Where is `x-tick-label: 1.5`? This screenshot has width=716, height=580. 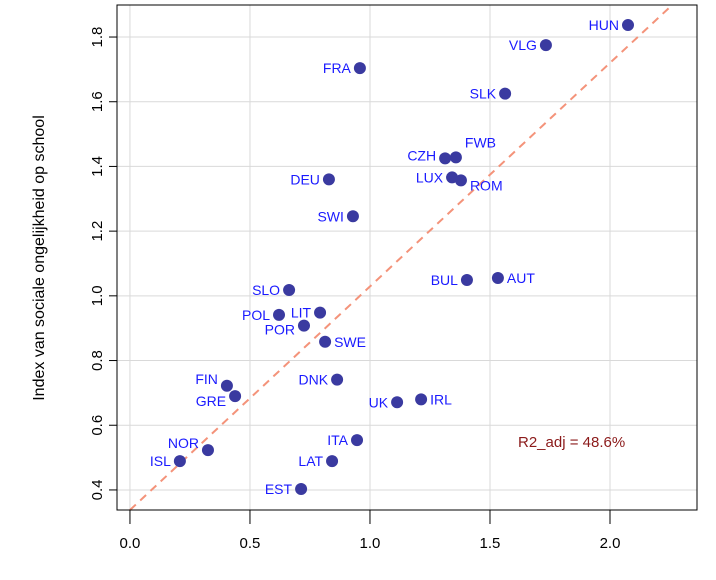 x-tick-label: 1.5 is located at coordinates (490, 543).